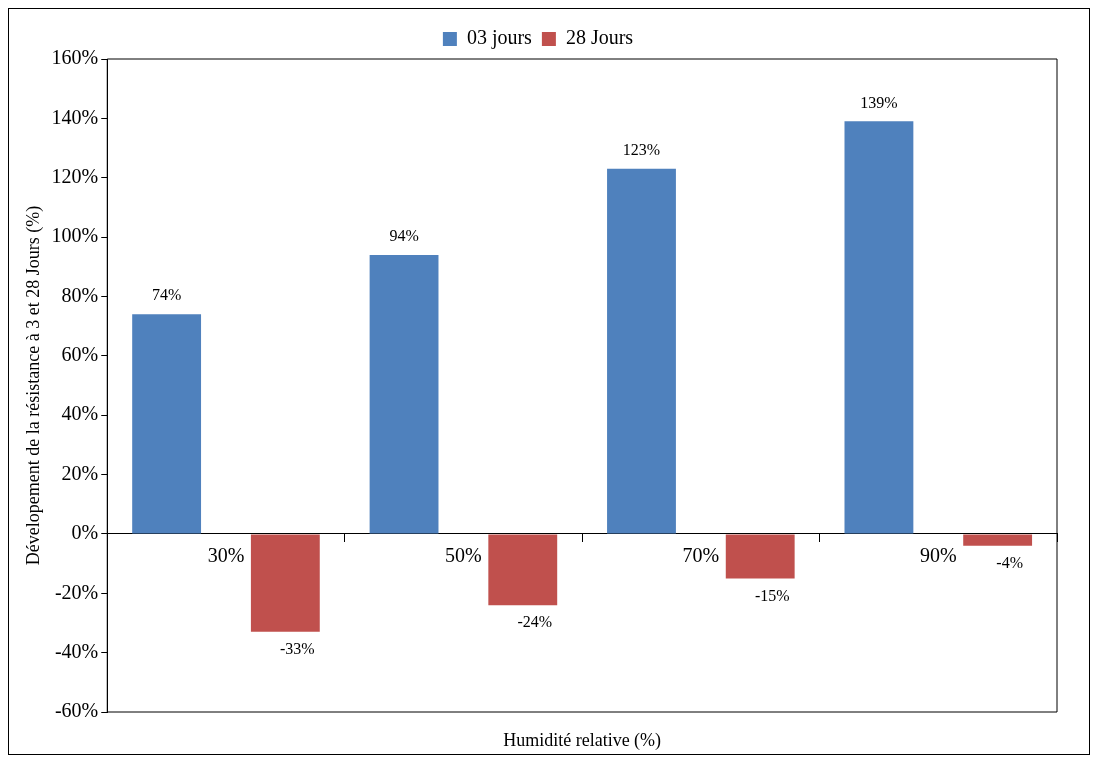  What do you see at coordinates (772, 595) in the screenshot?
I see `data-label: -15%` at bounding box center [772, 595].